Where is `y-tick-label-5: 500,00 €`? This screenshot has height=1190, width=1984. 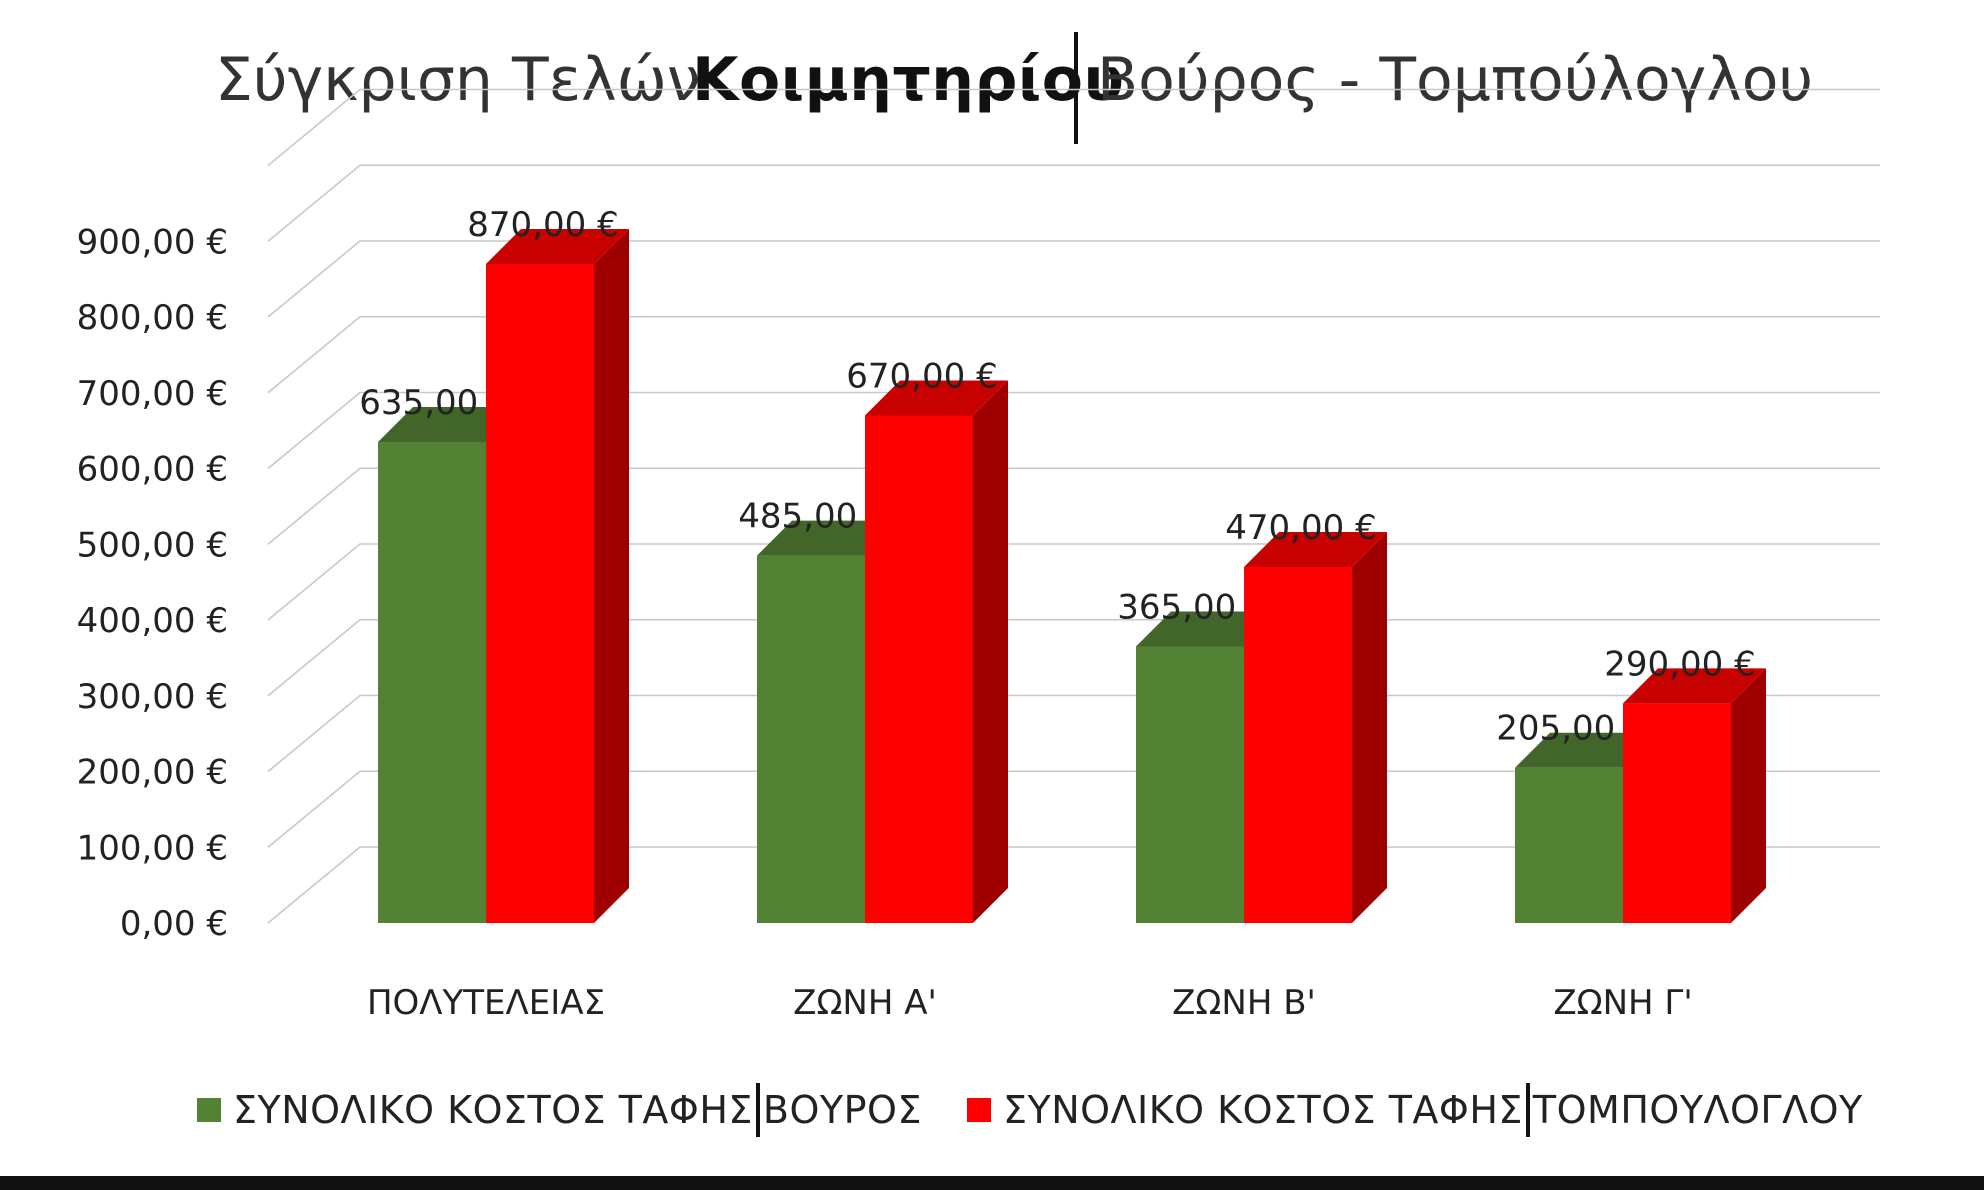
y-tick-label-5: 500,00 € is located at coordinates (152, 545).